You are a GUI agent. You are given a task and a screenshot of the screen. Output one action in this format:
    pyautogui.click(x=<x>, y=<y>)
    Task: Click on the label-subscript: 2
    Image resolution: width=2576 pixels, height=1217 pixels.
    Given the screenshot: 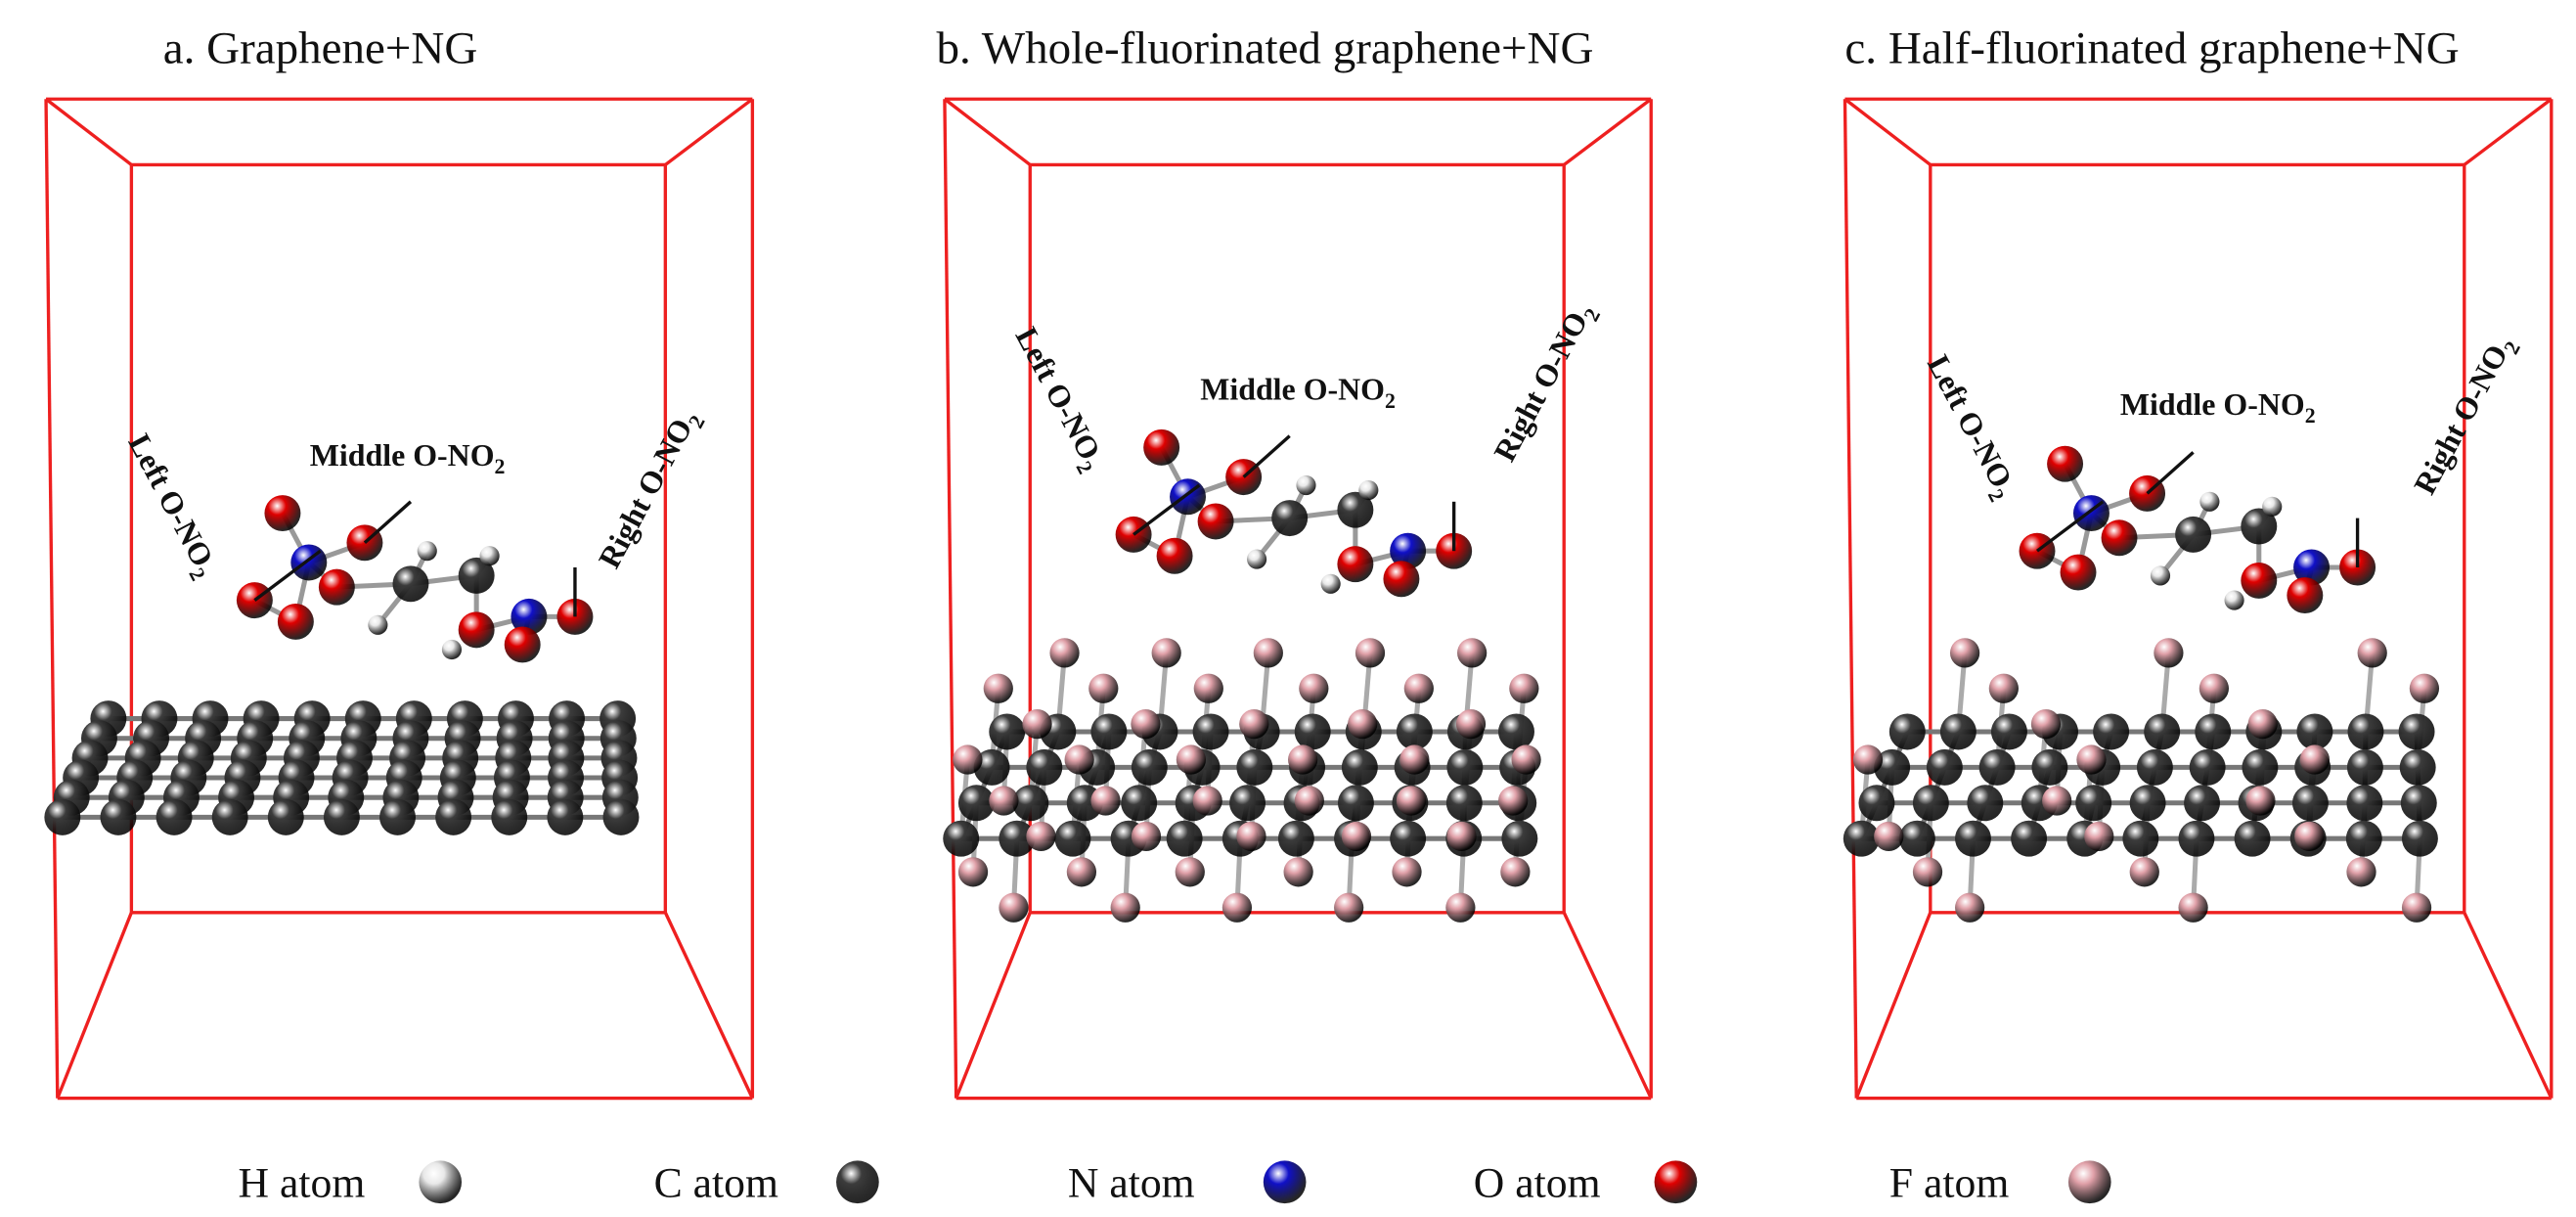 What is the action you would take?
    pyautogui.click(x=501, y=467)
    